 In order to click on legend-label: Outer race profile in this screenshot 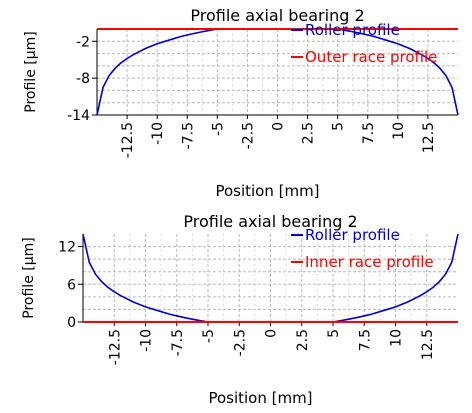, I will do `click(371, 57)`.